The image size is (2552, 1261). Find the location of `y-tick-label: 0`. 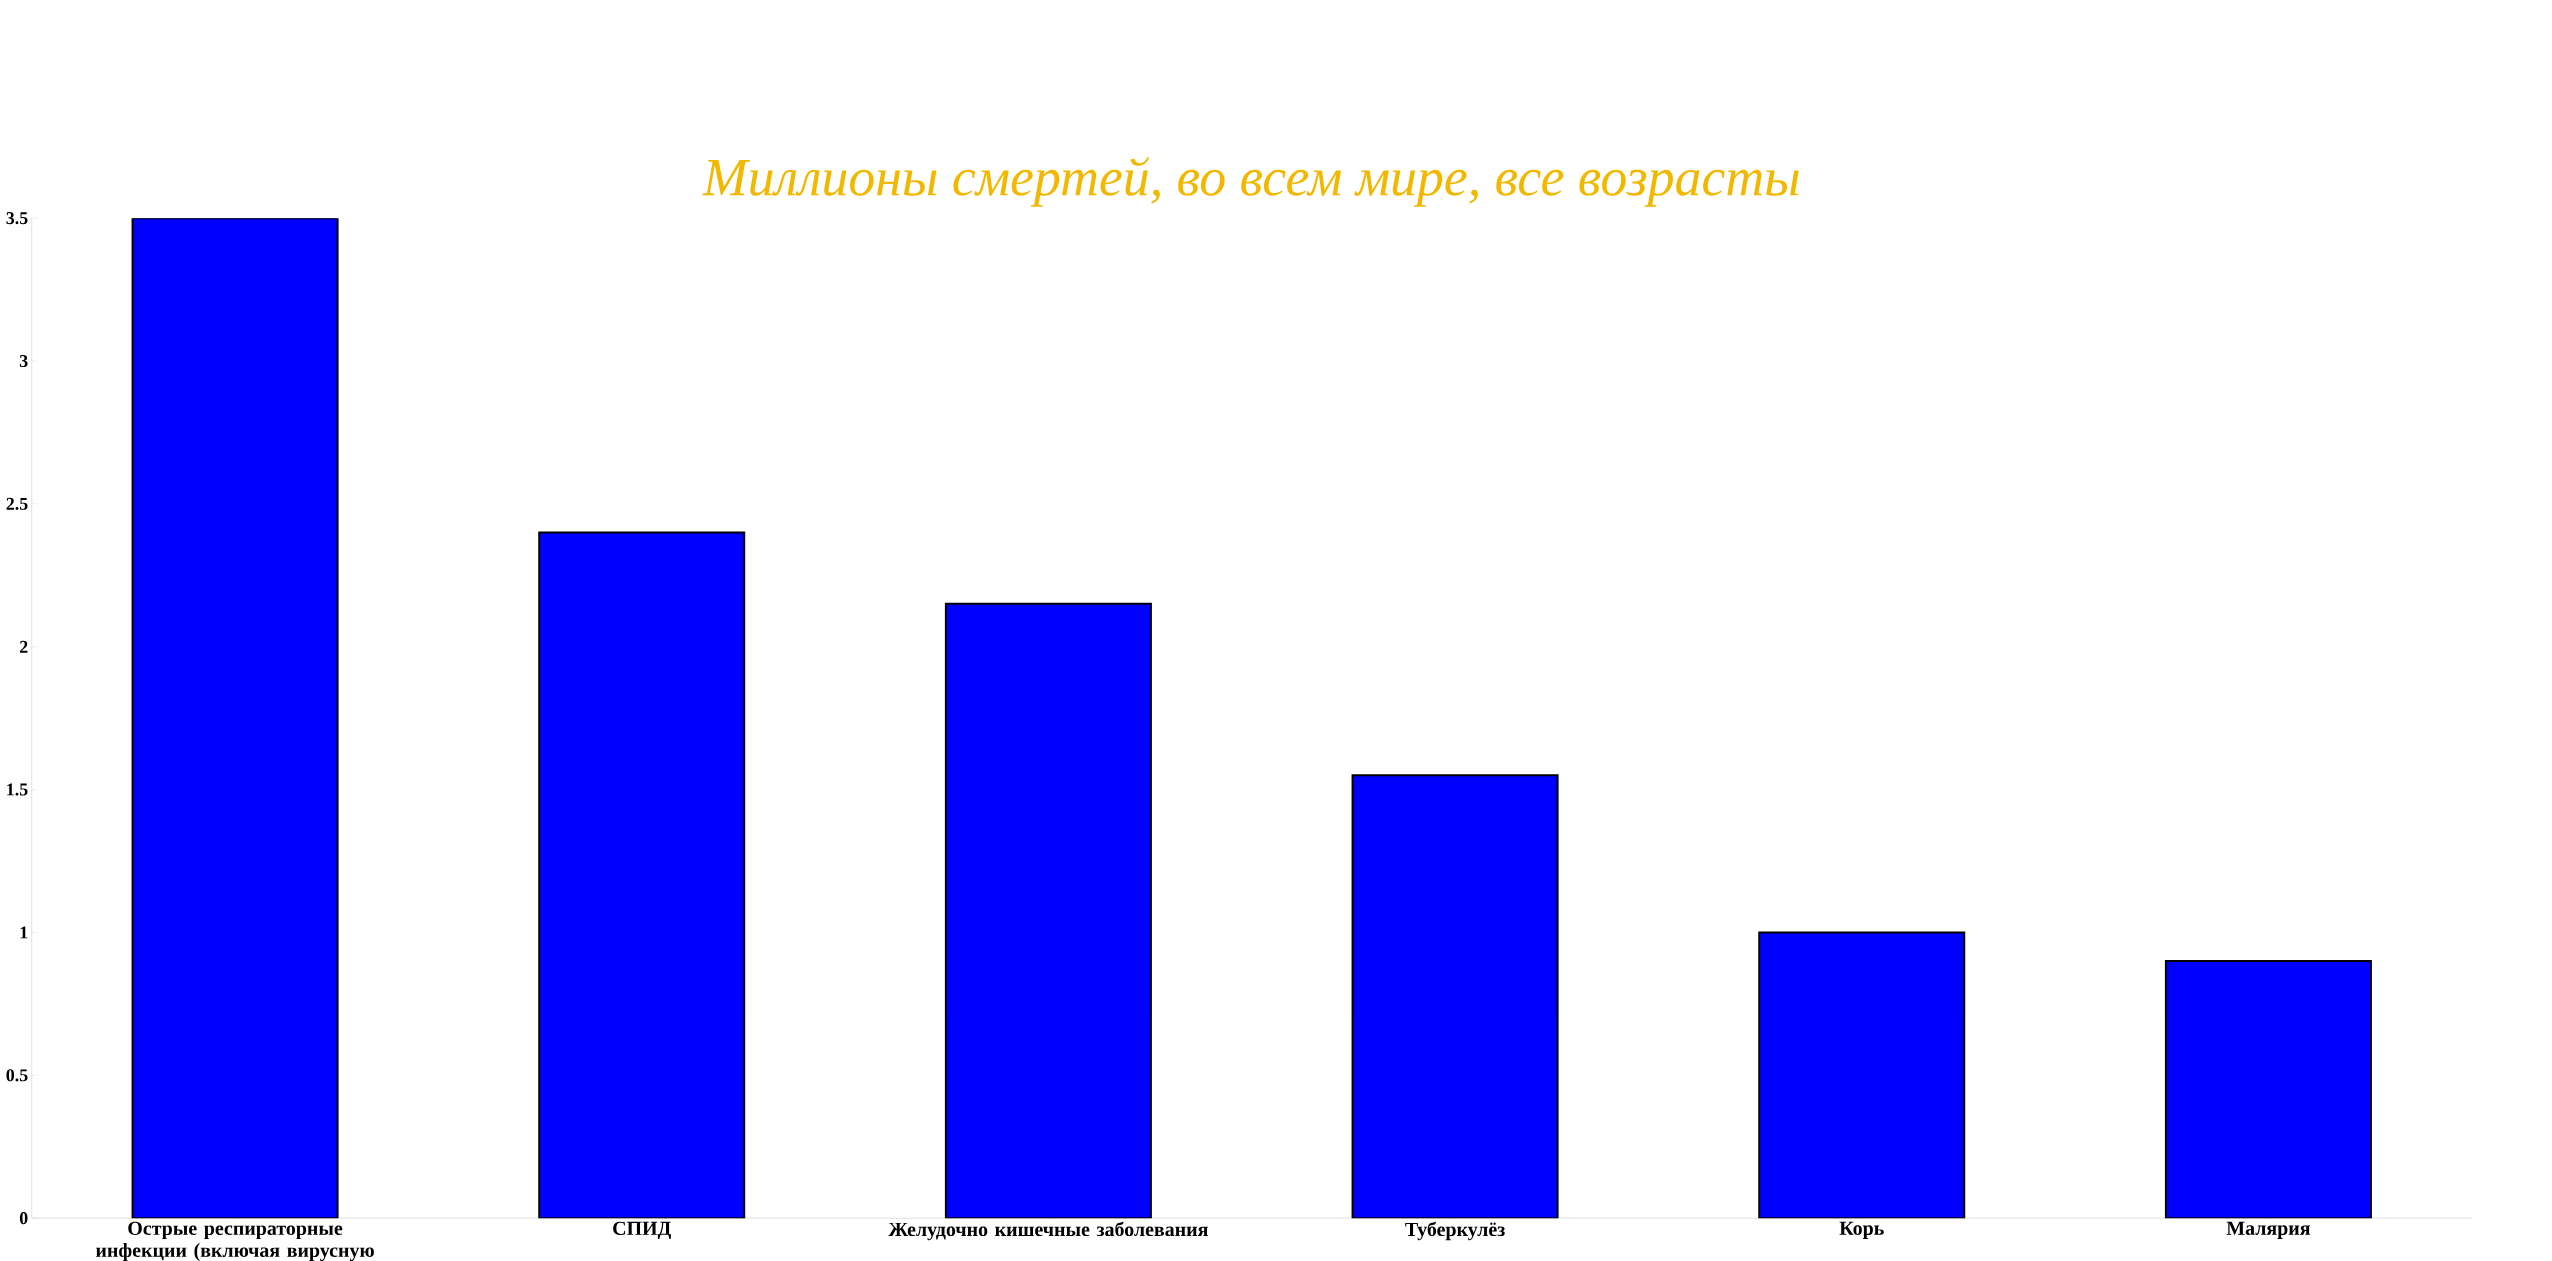

y-tick-label: 0 is located at coordinates (23, 1218).